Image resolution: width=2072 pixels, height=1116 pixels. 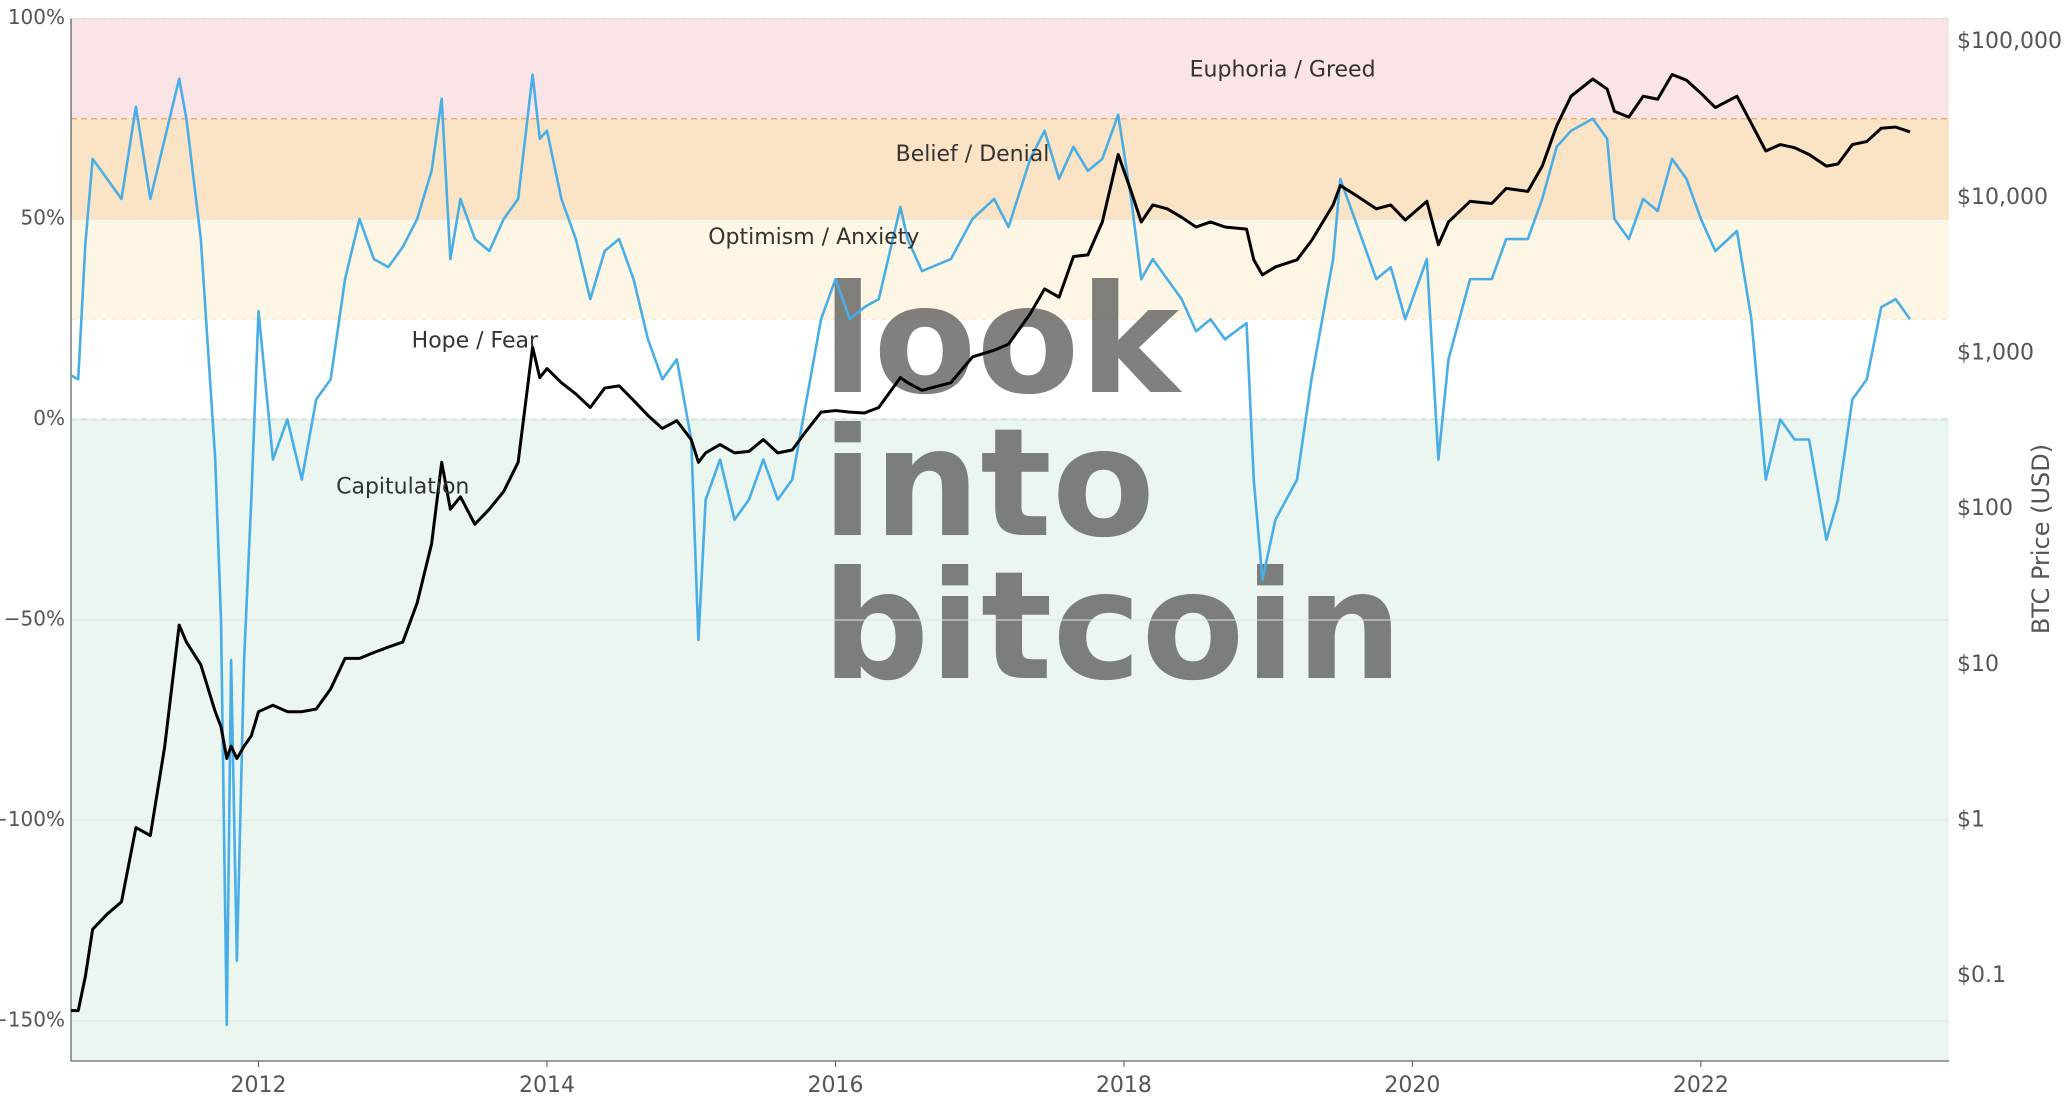 What do you see at coordinates (32, 1019) in the screenshot?
I see `y-tick-label: −150%` at bounding box center [32, 1019].